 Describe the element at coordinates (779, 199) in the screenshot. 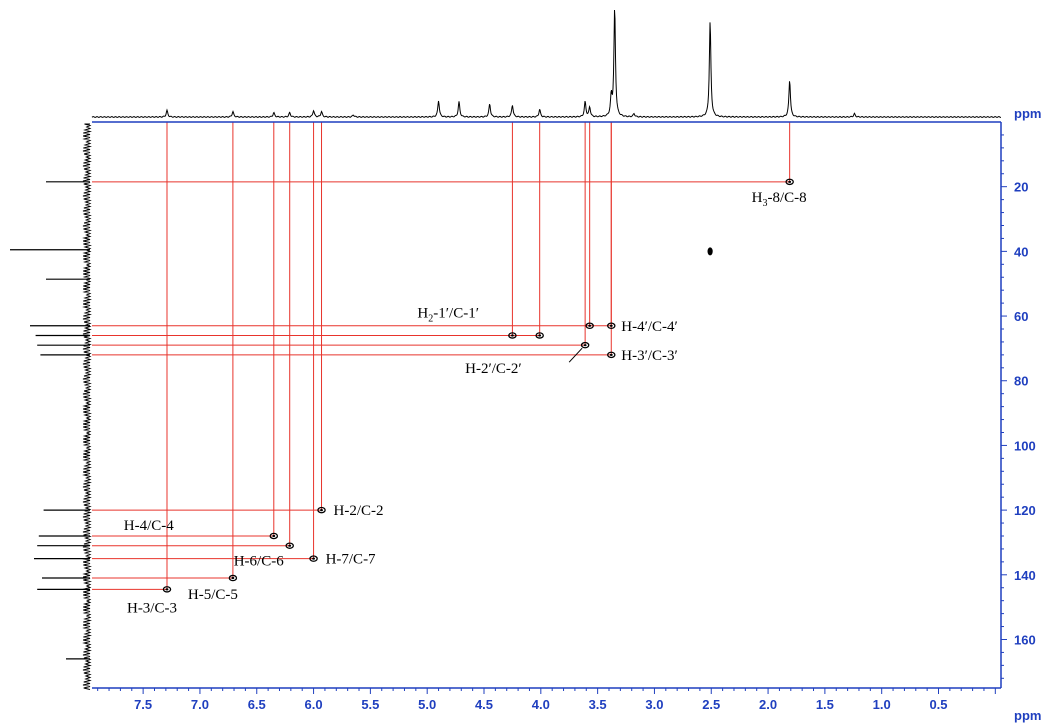

I see `annotation-0: H3-8/C-8` at that location.